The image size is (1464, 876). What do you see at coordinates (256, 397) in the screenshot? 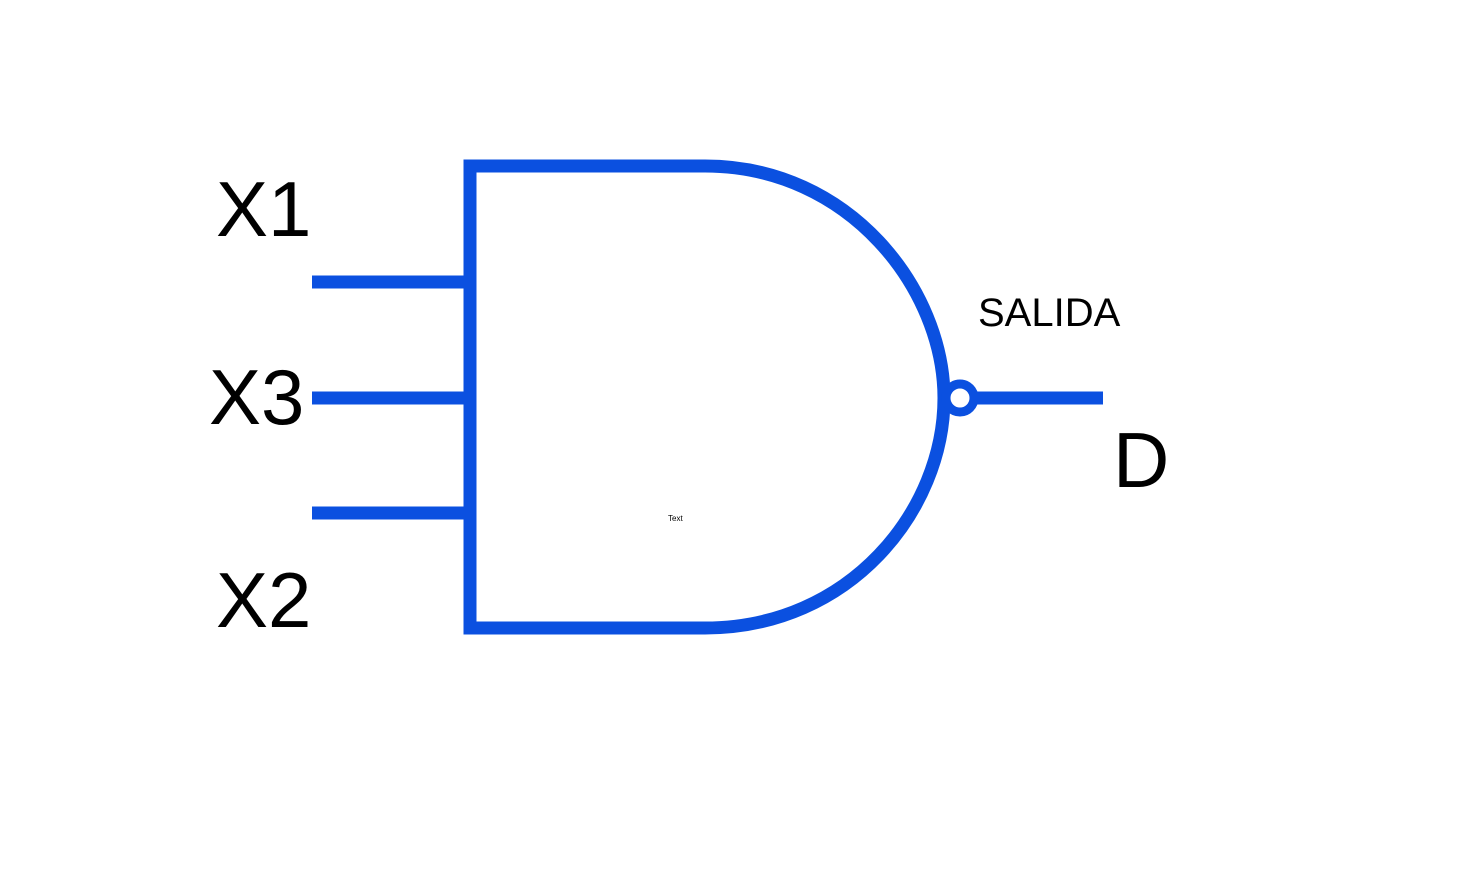
I see `input-label-x3: X3` at bounding box center [256, 397].